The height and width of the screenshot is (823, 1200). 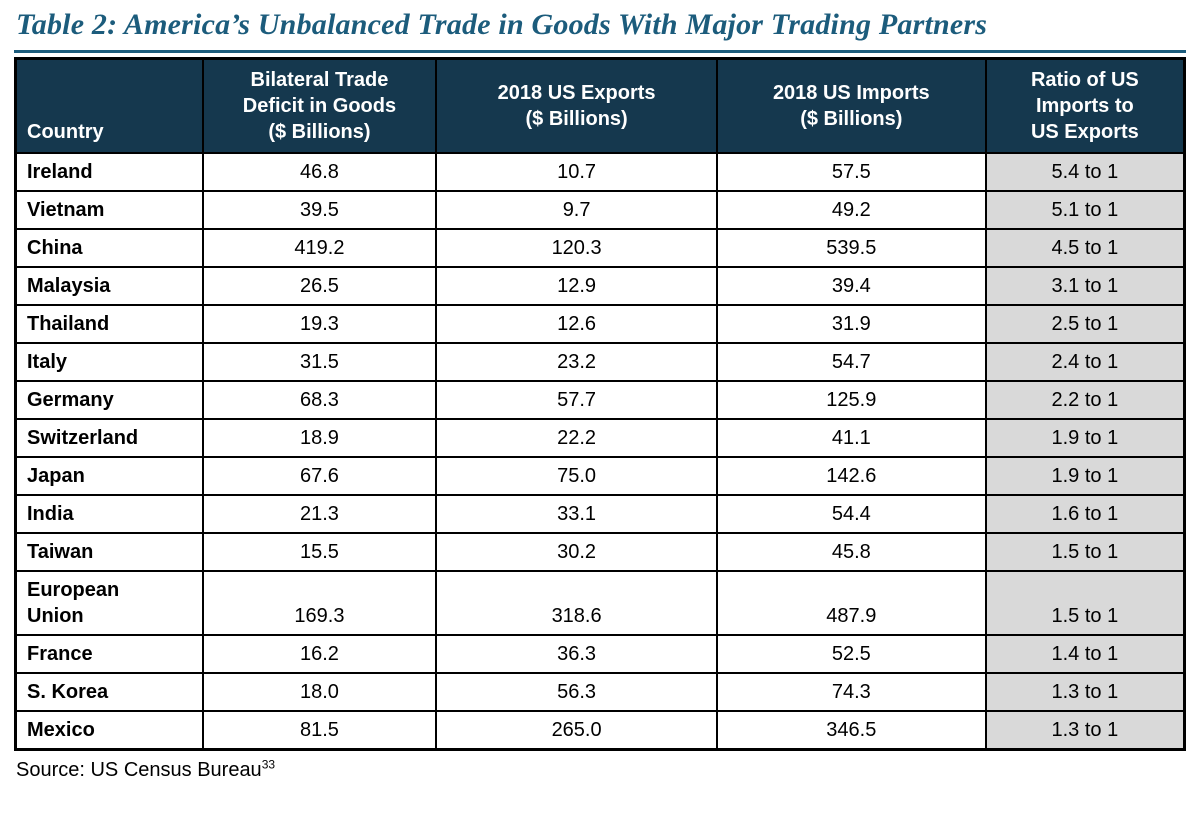 I want to click on table-row: Italy 31.5 23.2 54.7 2.4 to 1, so click(x=600, y=362).